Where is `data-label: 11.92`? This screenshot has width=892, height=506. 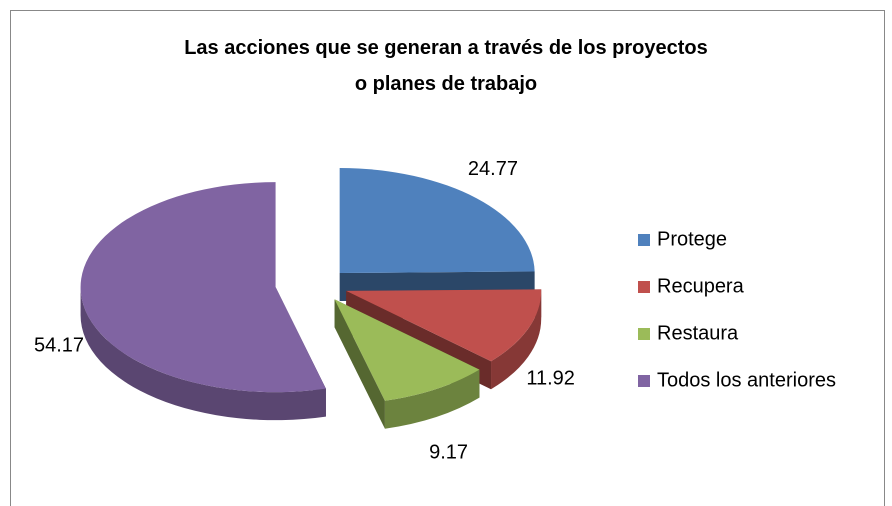
data-label: 11.92 is located at coordinates (550, 378).